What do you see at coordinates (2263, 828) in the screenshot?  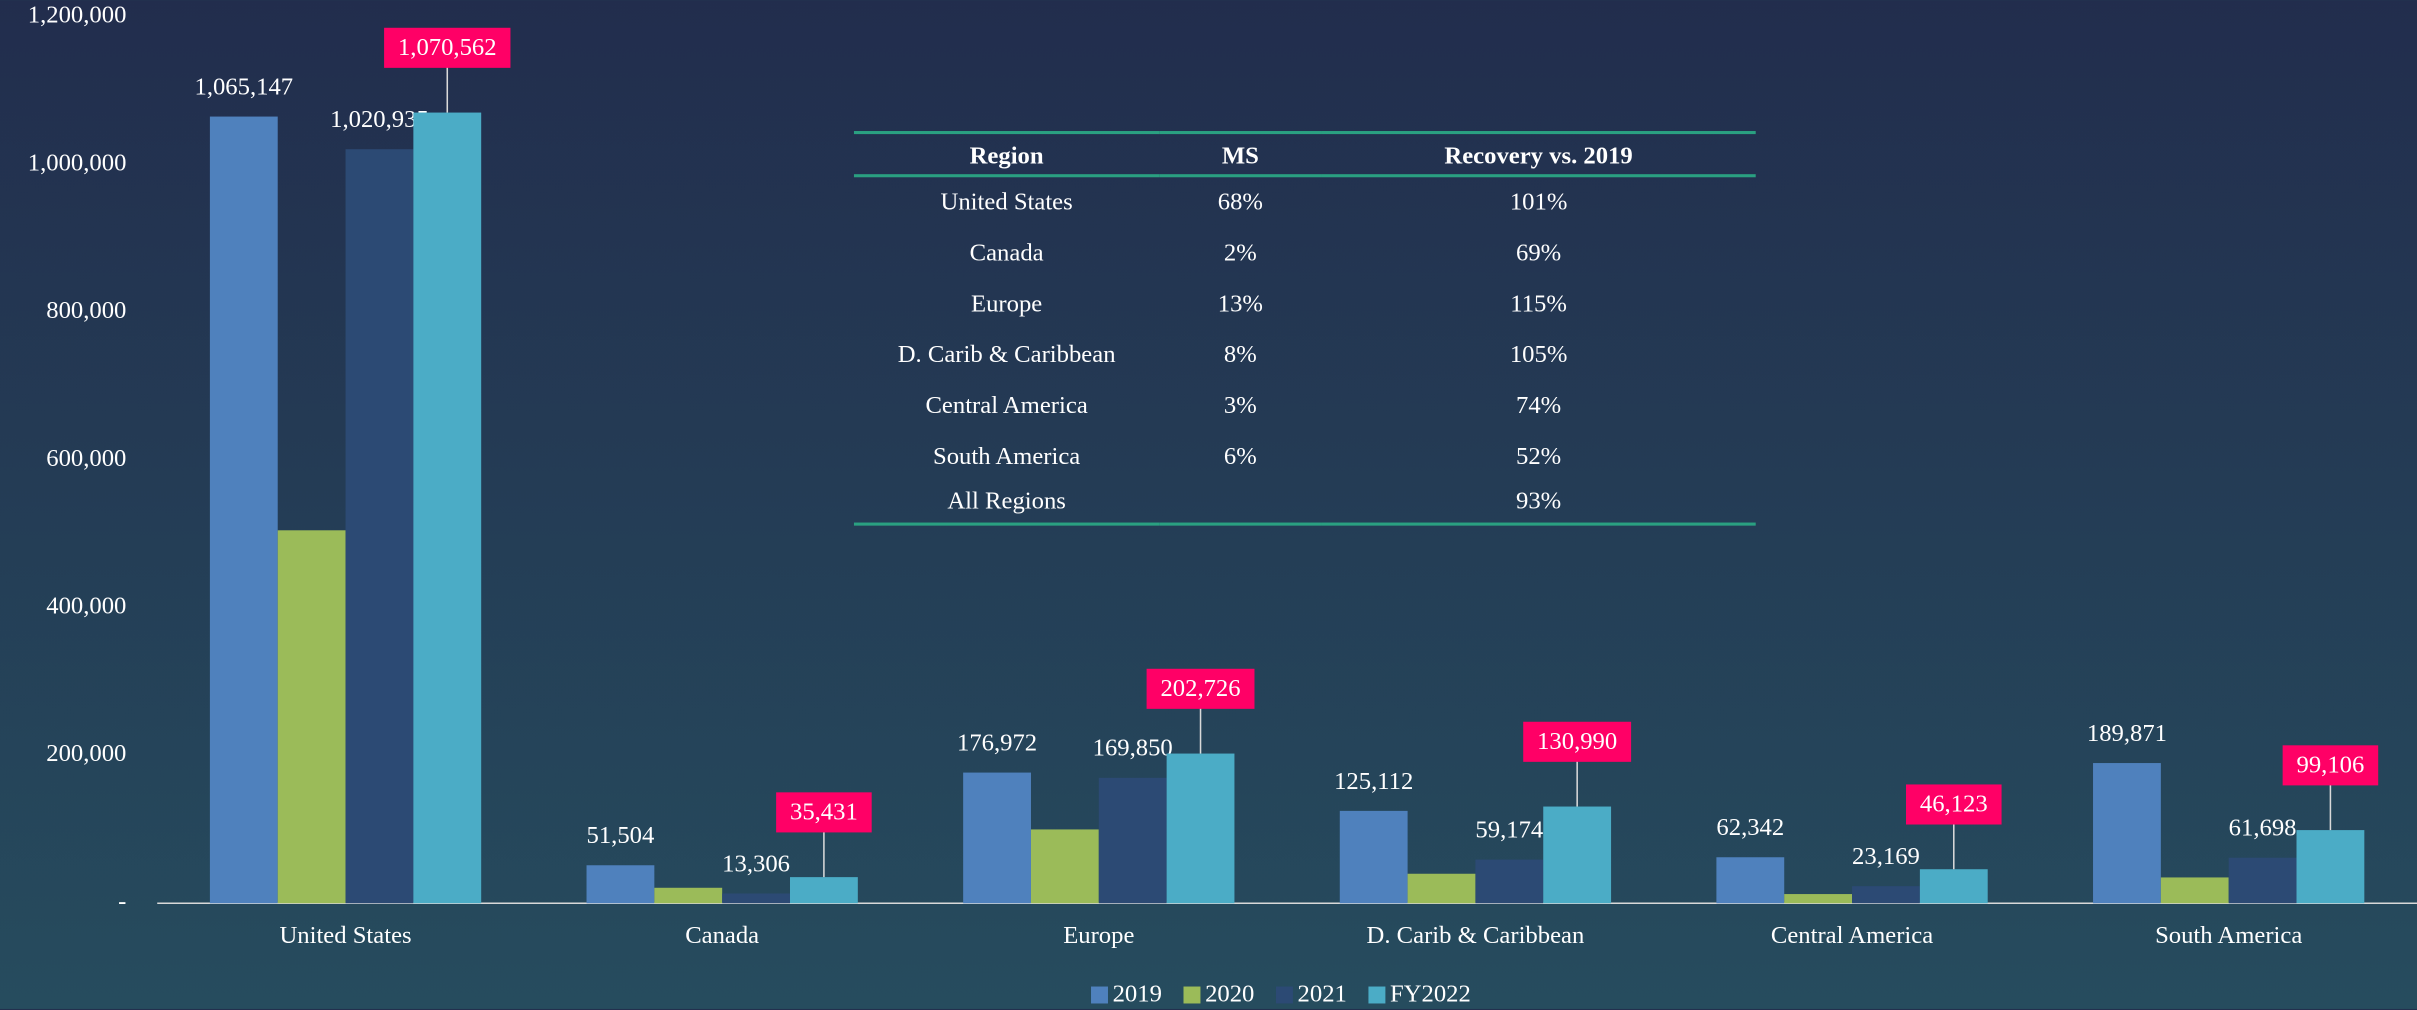 I see `data-label: 61,698` at bounding box center [2263, 828].